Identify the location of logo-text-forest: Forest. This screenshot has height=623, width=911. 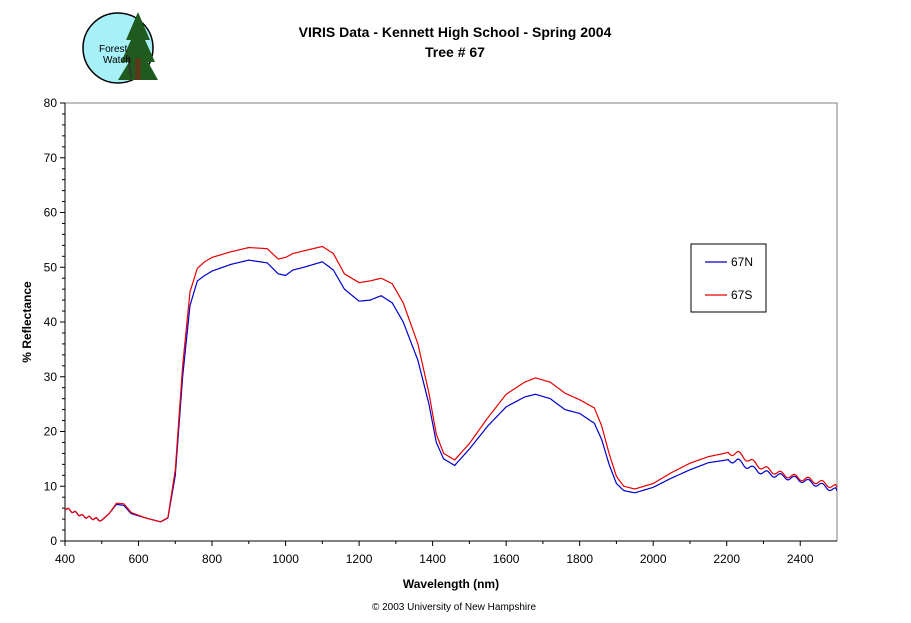
(113, 49).